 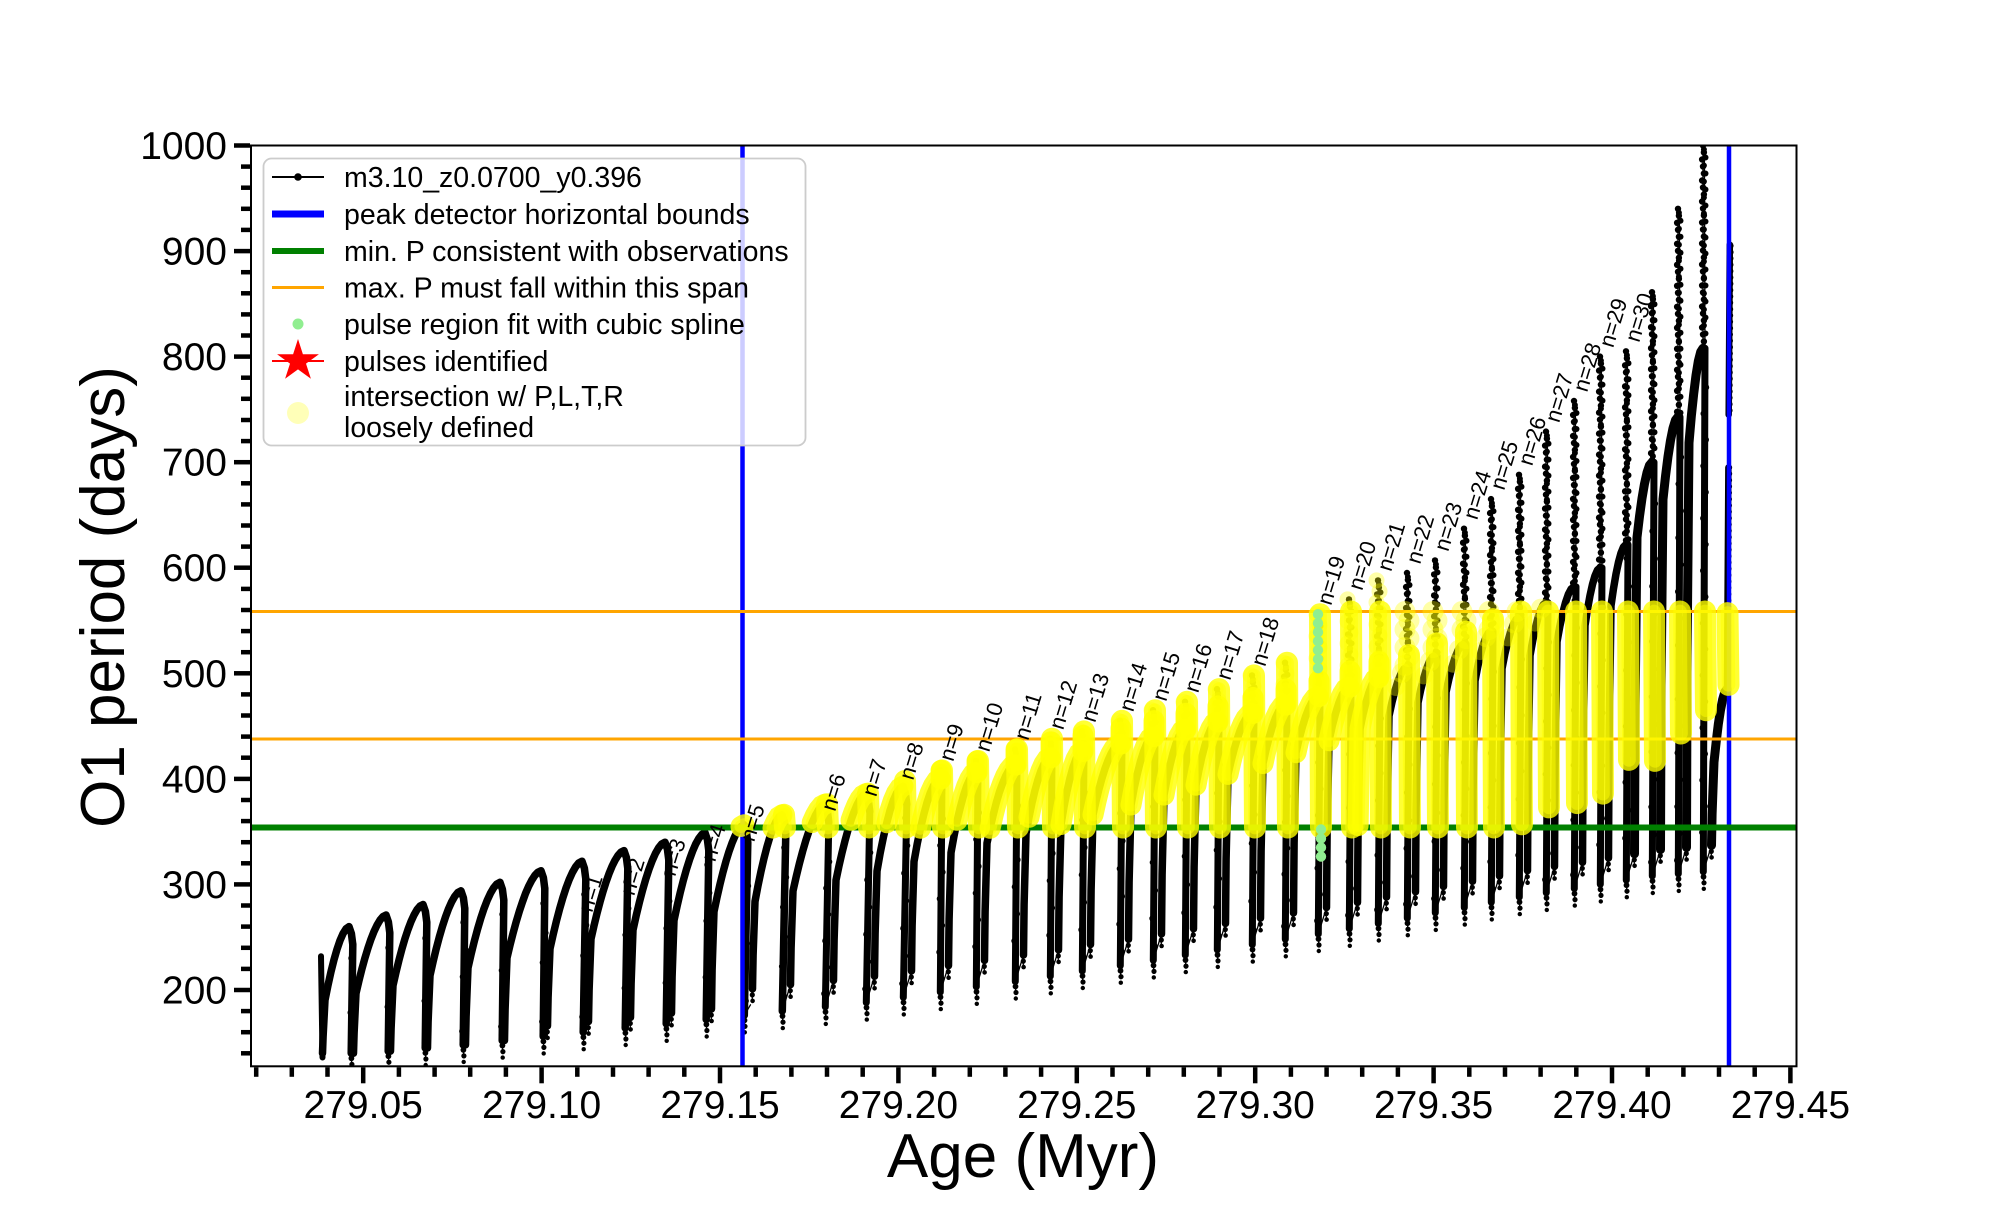 I want to click on svg-text: 279.15, so click(x=719, y=1105).